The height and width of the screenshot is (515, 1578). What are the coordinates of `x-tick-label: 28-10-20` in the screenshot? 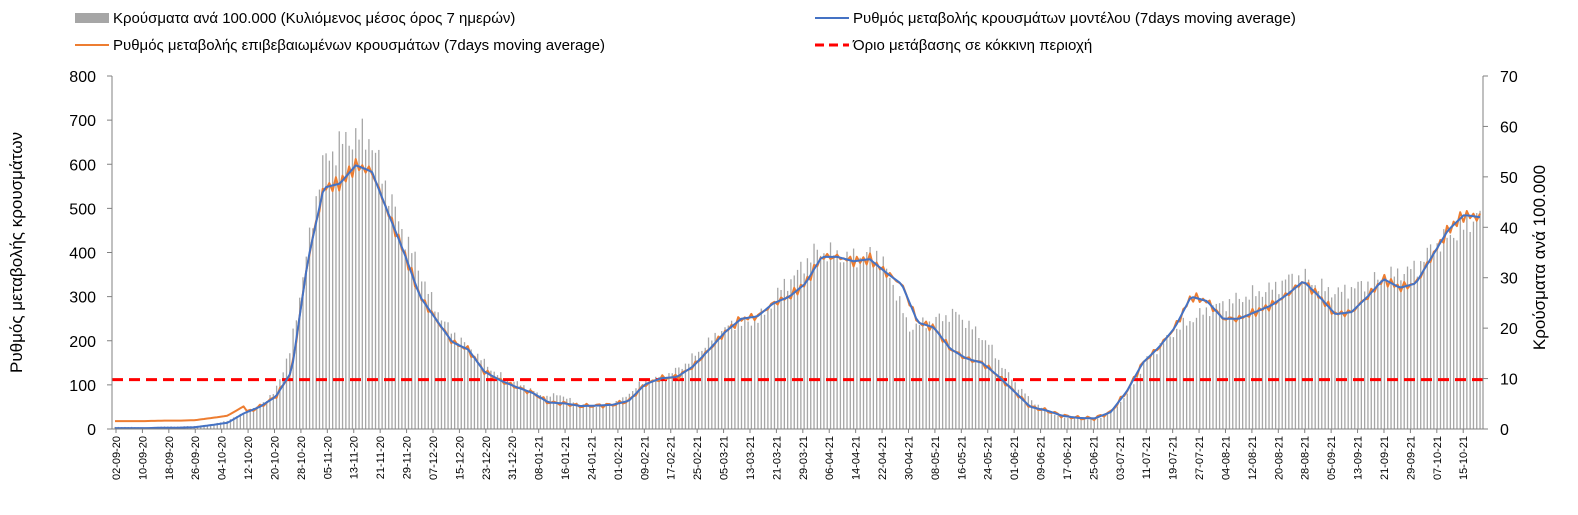 It's located at (302, 458).